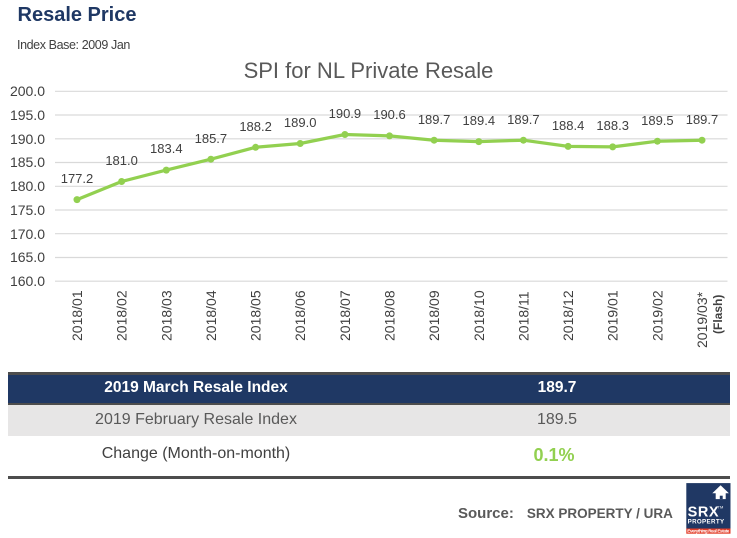  What do you see at coordinates (523, 316) in the screenshot?
I see `svg-text: 2018/11` at bounding box center [523, 316].